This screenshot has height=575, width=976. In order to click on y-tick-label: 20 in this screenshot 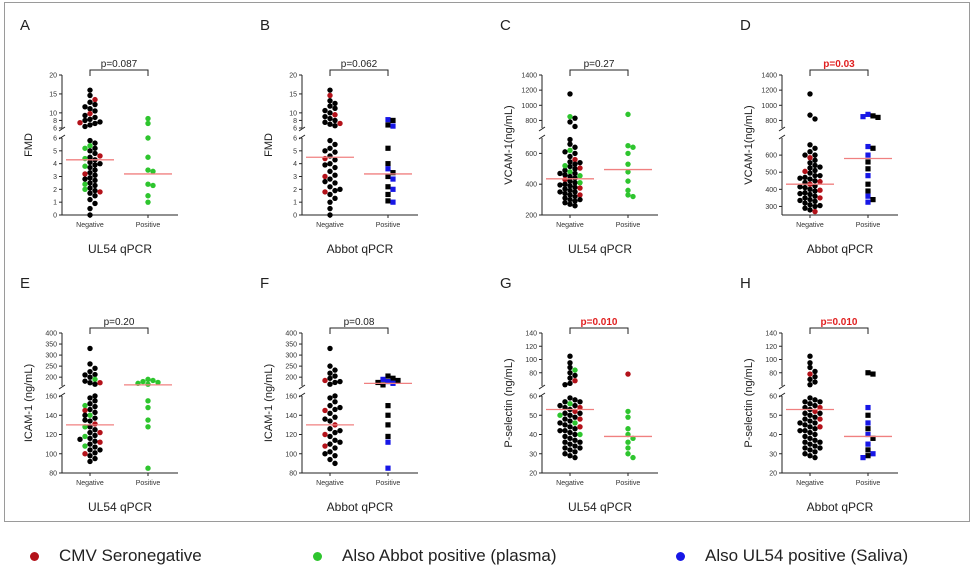, I will do `click(53, 76)`.